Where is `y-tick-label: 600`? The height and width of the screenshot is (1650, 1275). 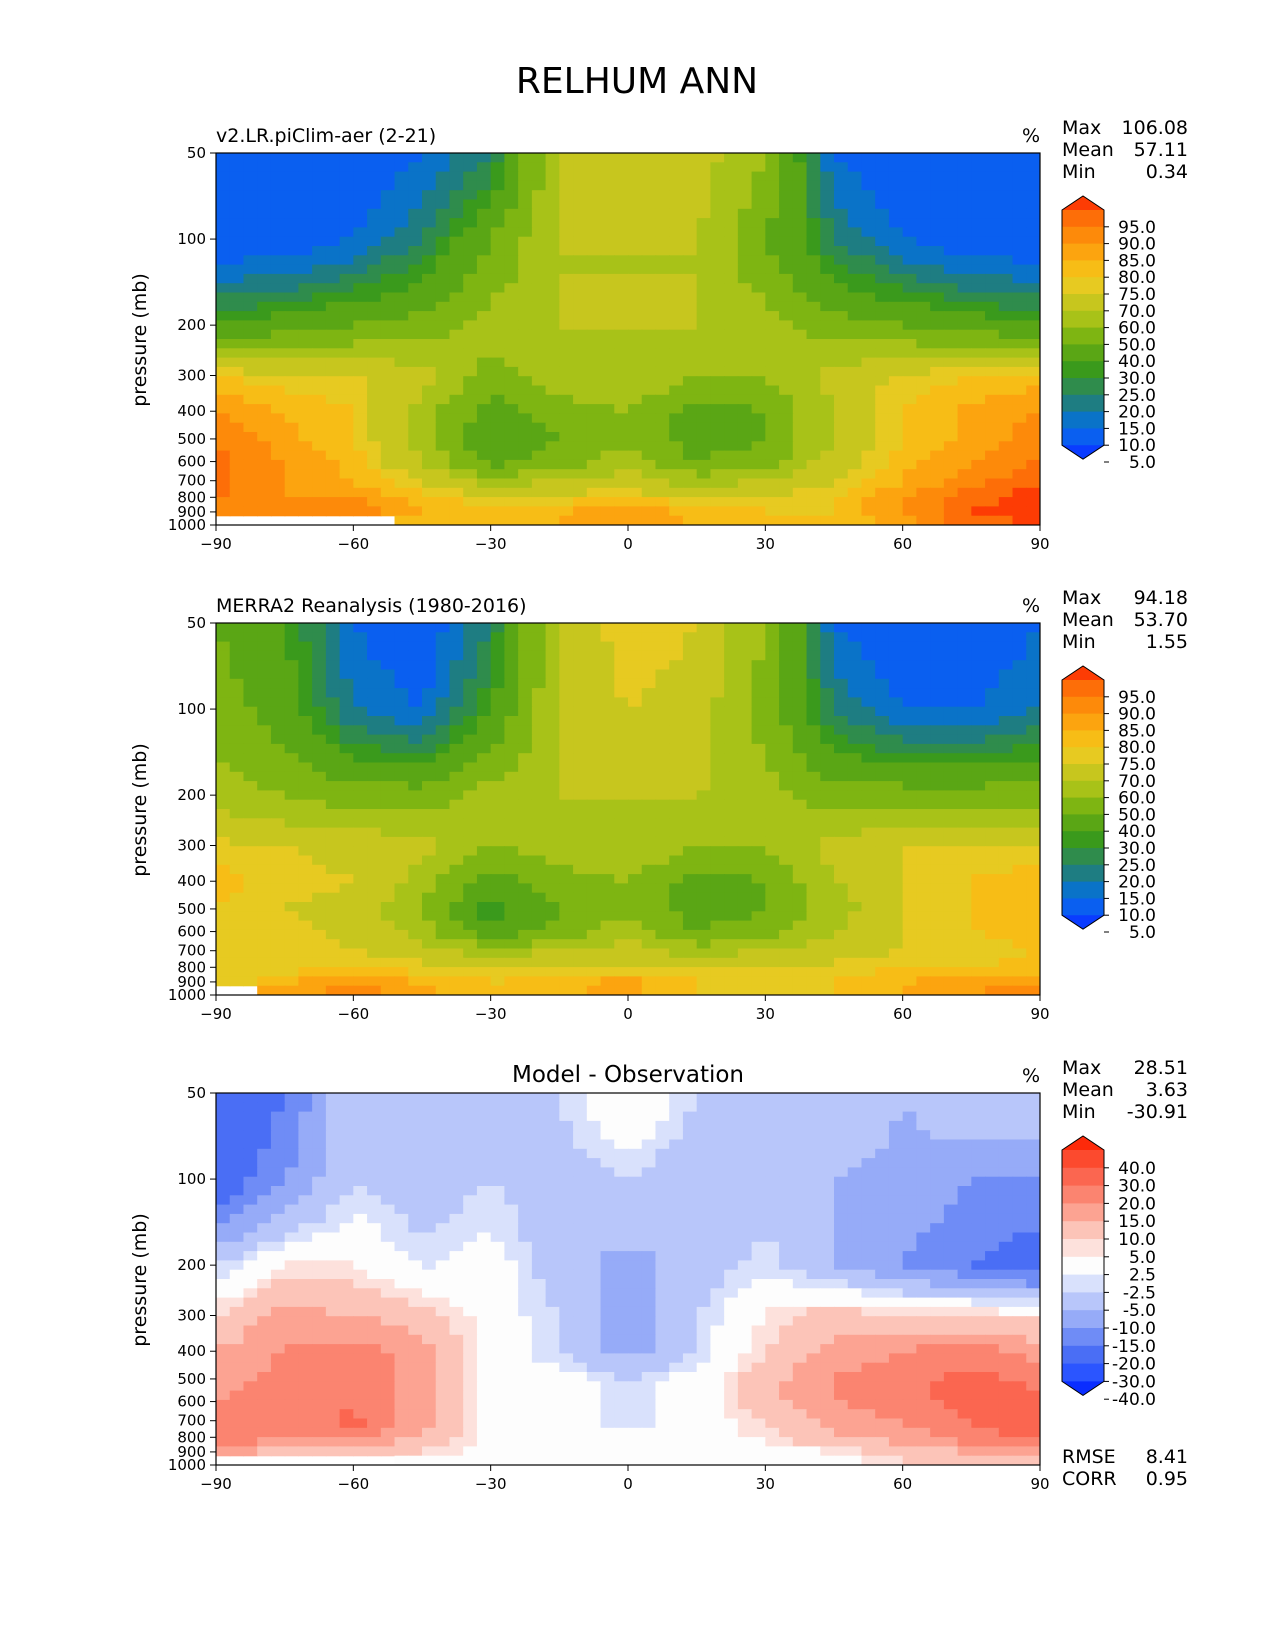
y-tick-label: 600 is located at coordinates (191, 462).